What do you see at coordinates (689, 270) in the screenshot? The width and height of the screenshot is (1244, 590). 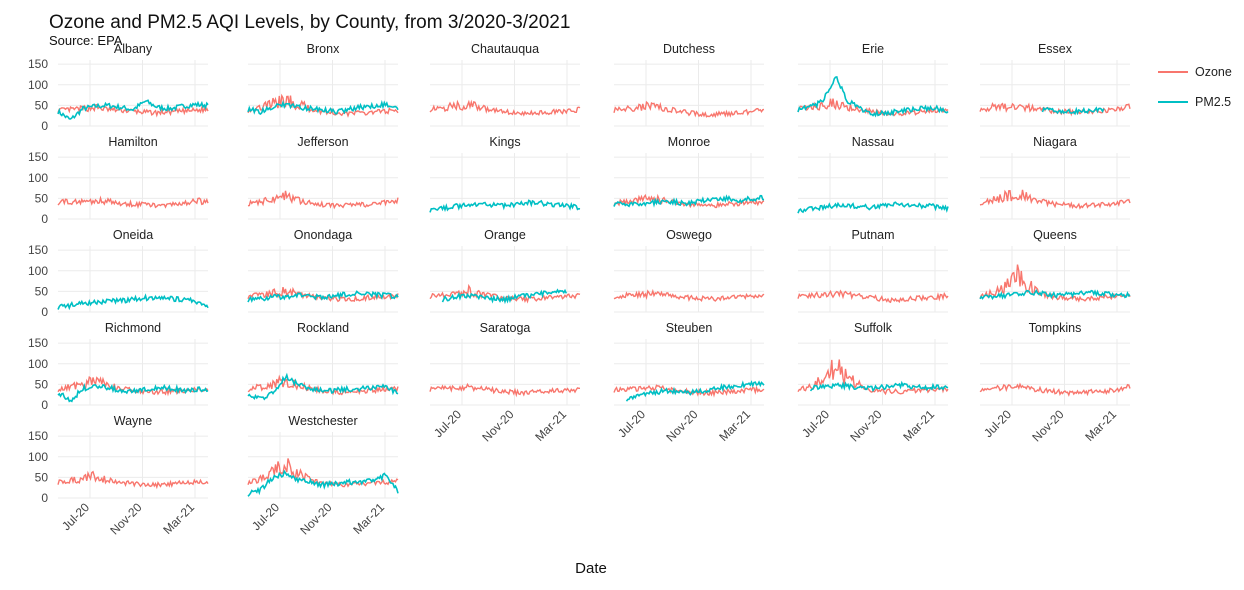 I see `facet-oswego: Oswego` at bounding box center [689, 270].